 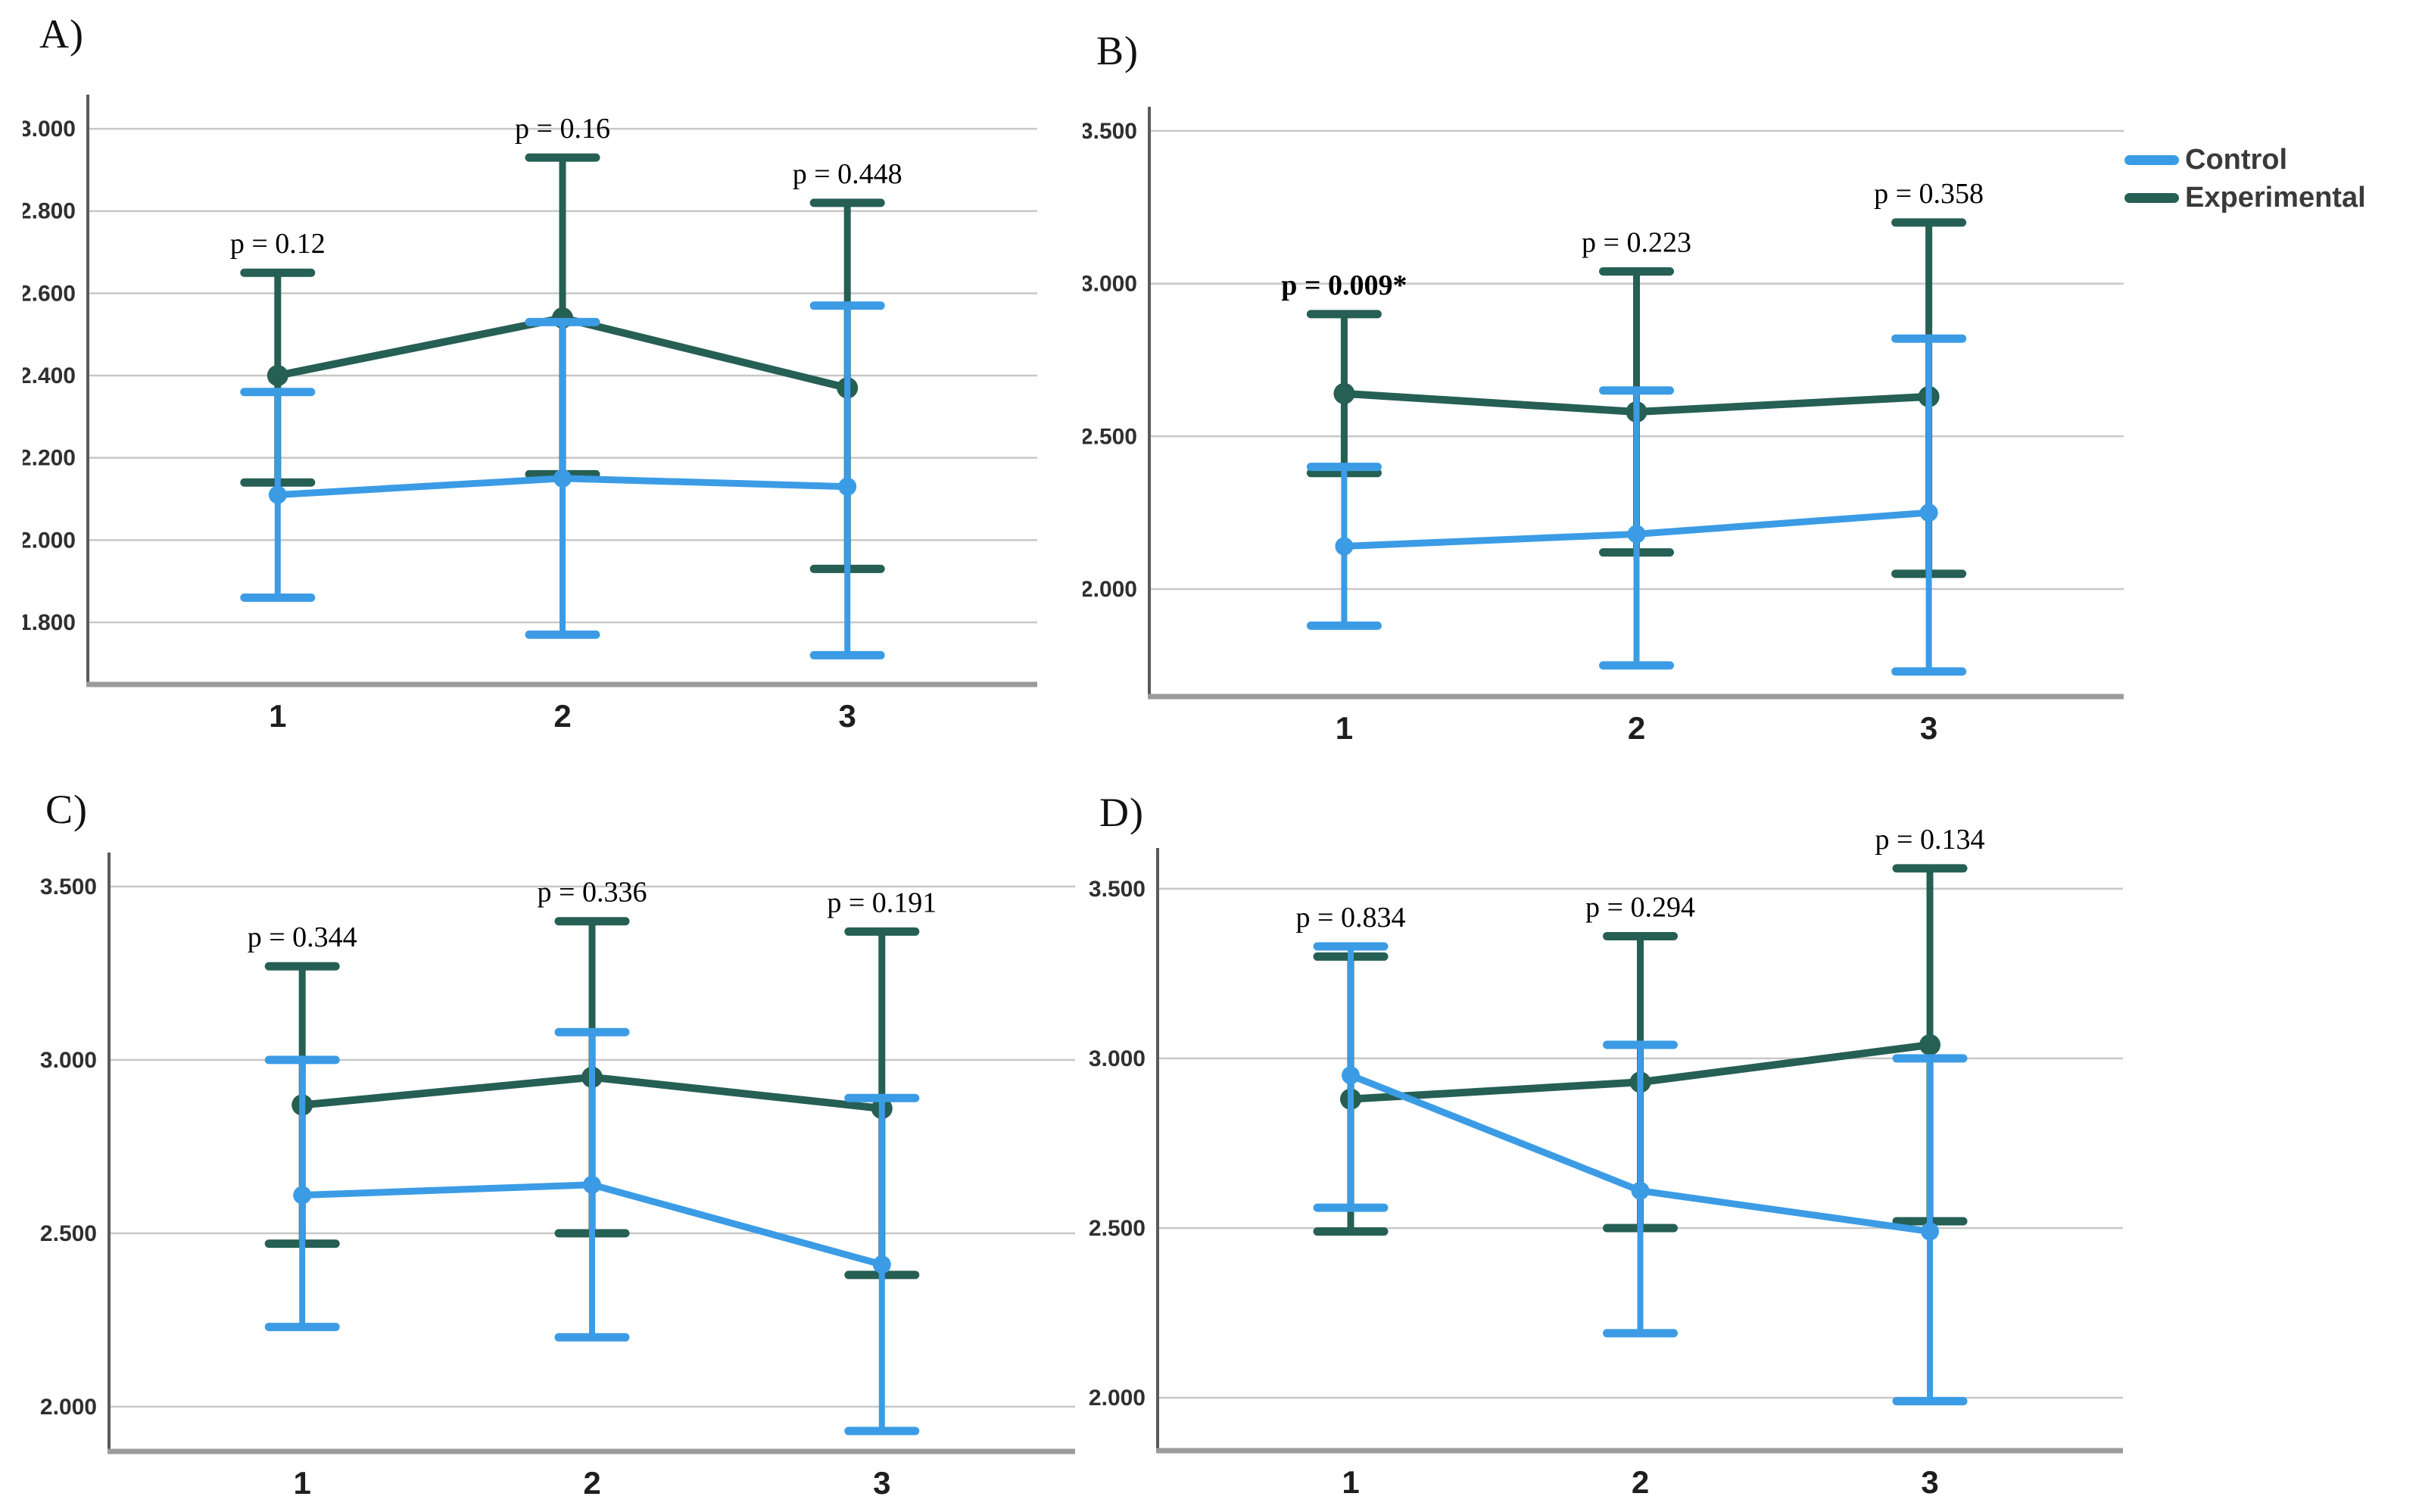 I want to click on y-tick-label: 2.400, so click(x=49, y=375).